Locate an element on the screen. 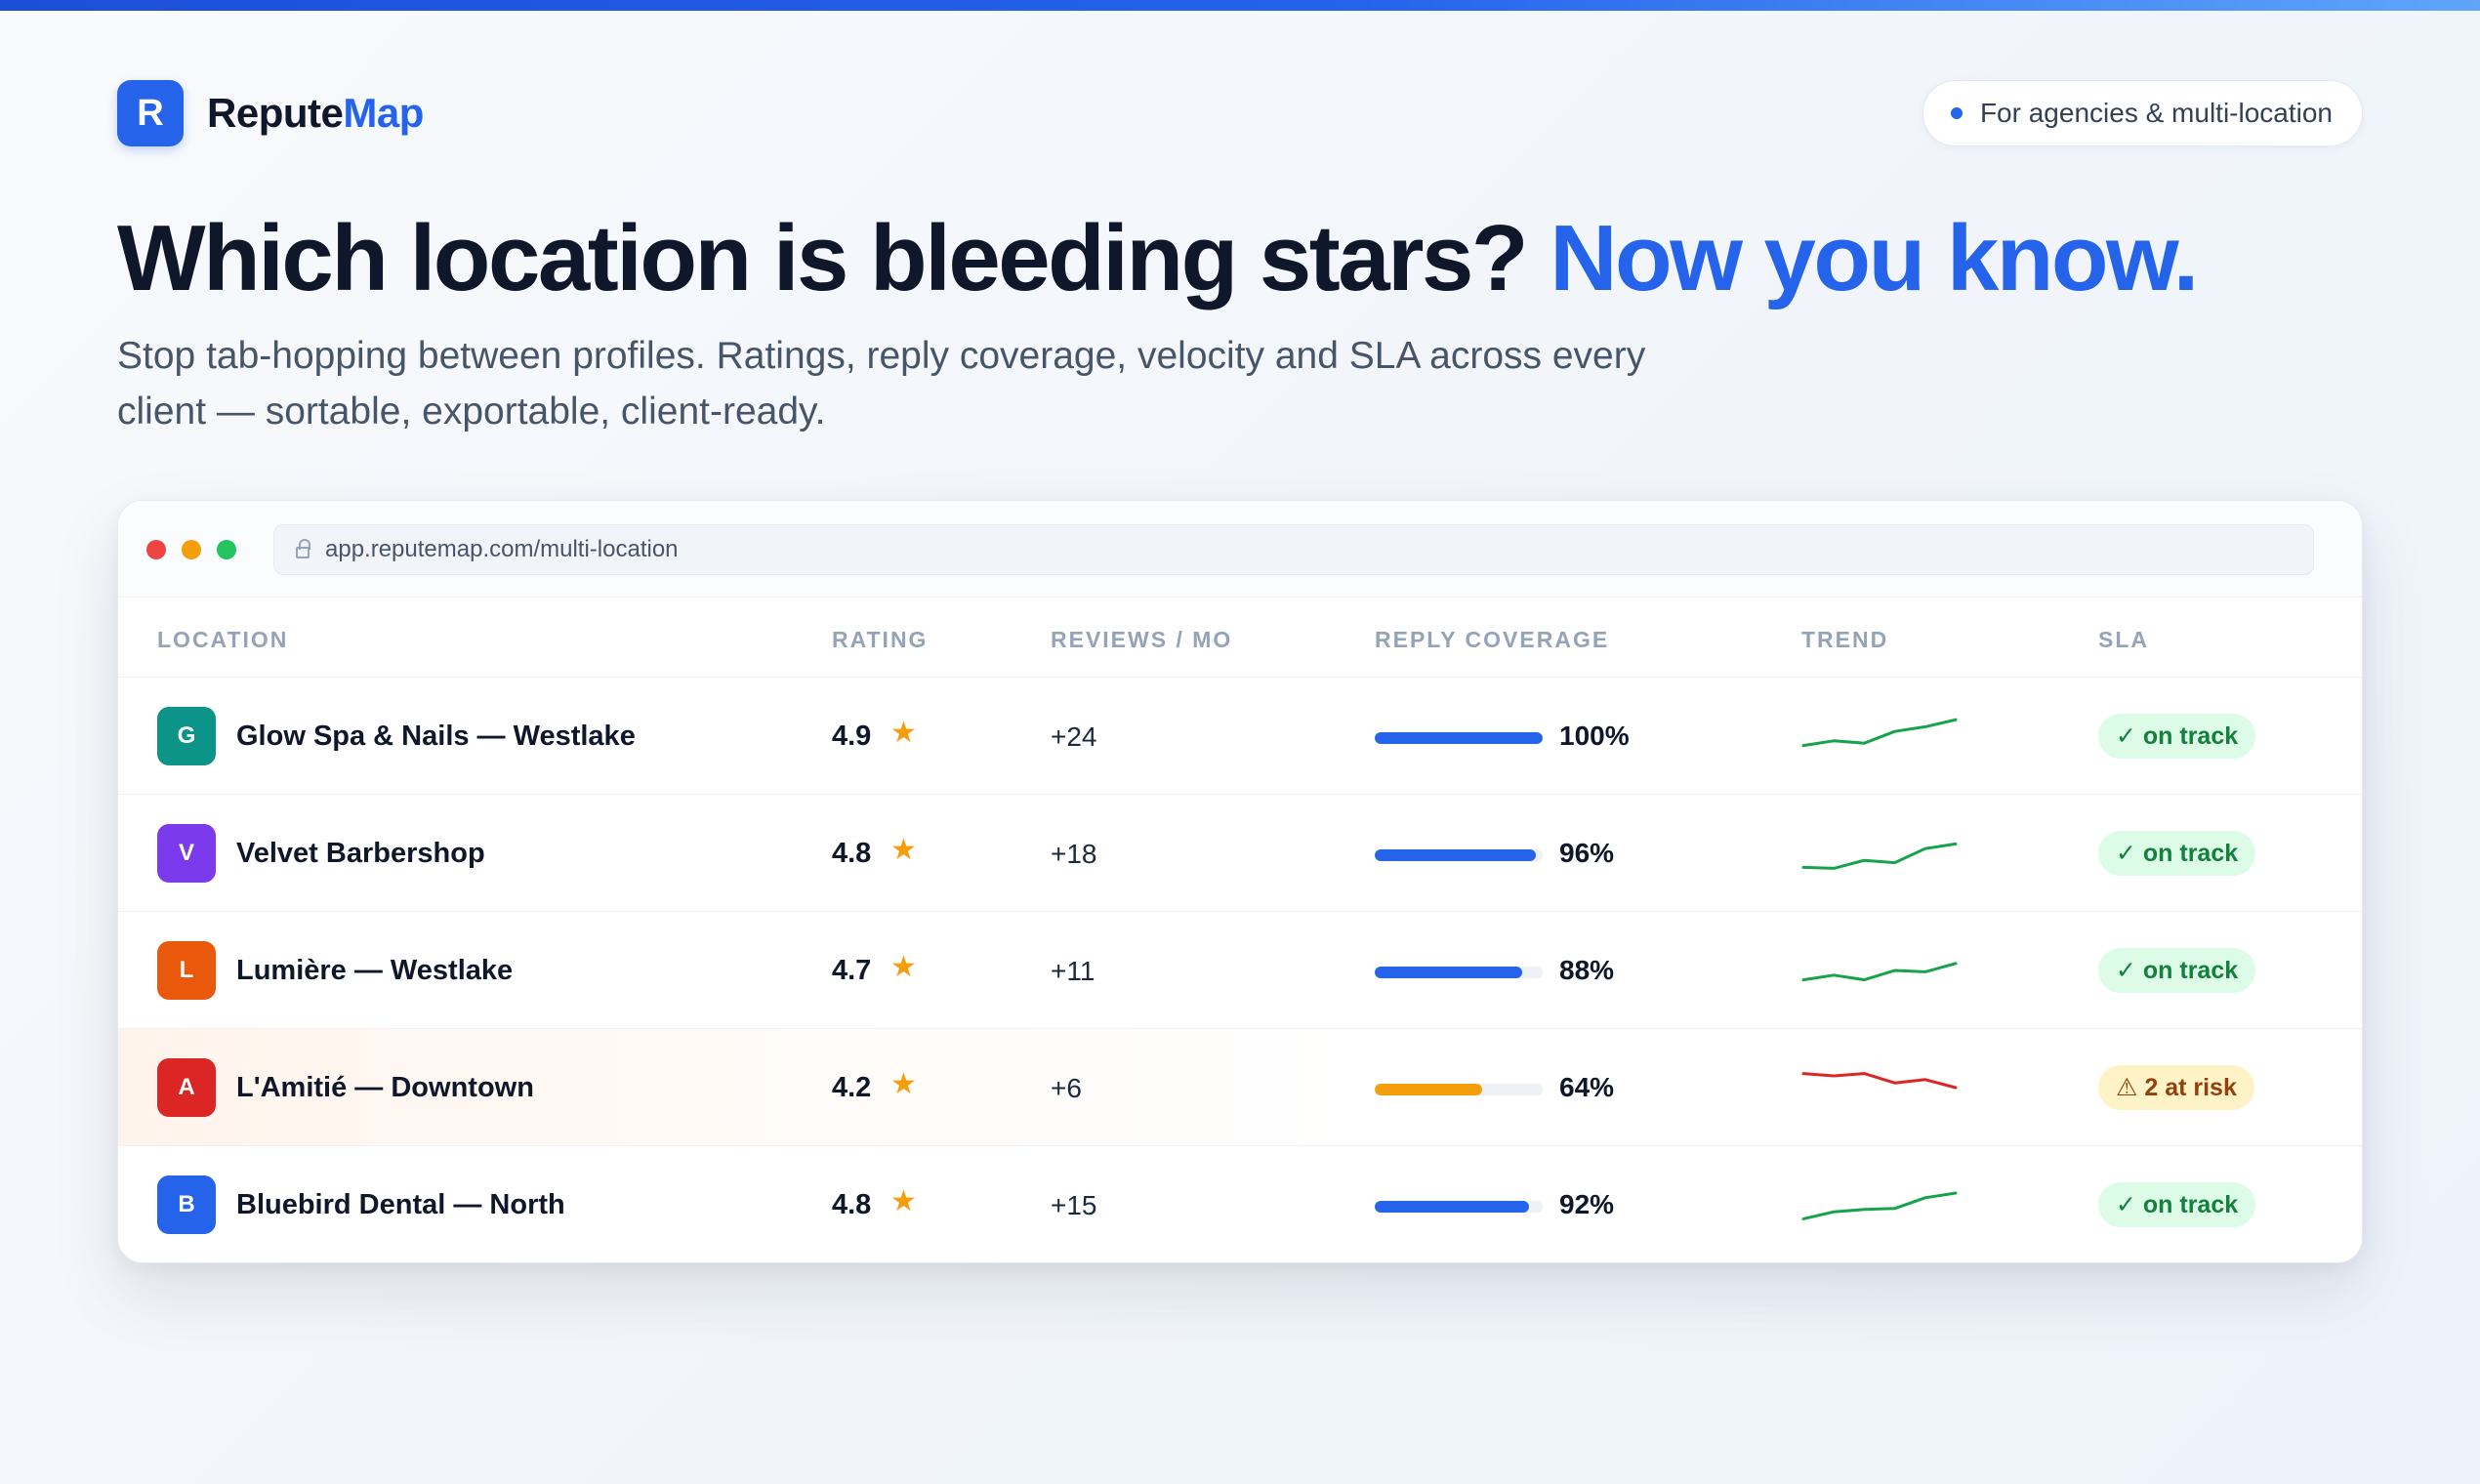  reviews-per-month: +18 is located at coordinates (1074, 854).